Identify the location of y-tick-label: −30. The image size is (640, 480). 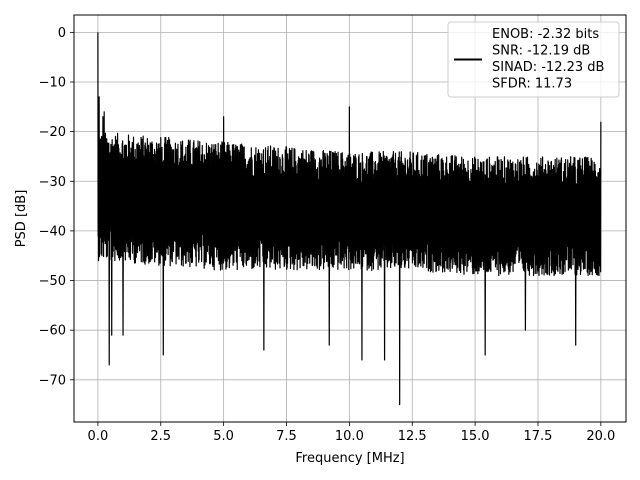
(52, 182).